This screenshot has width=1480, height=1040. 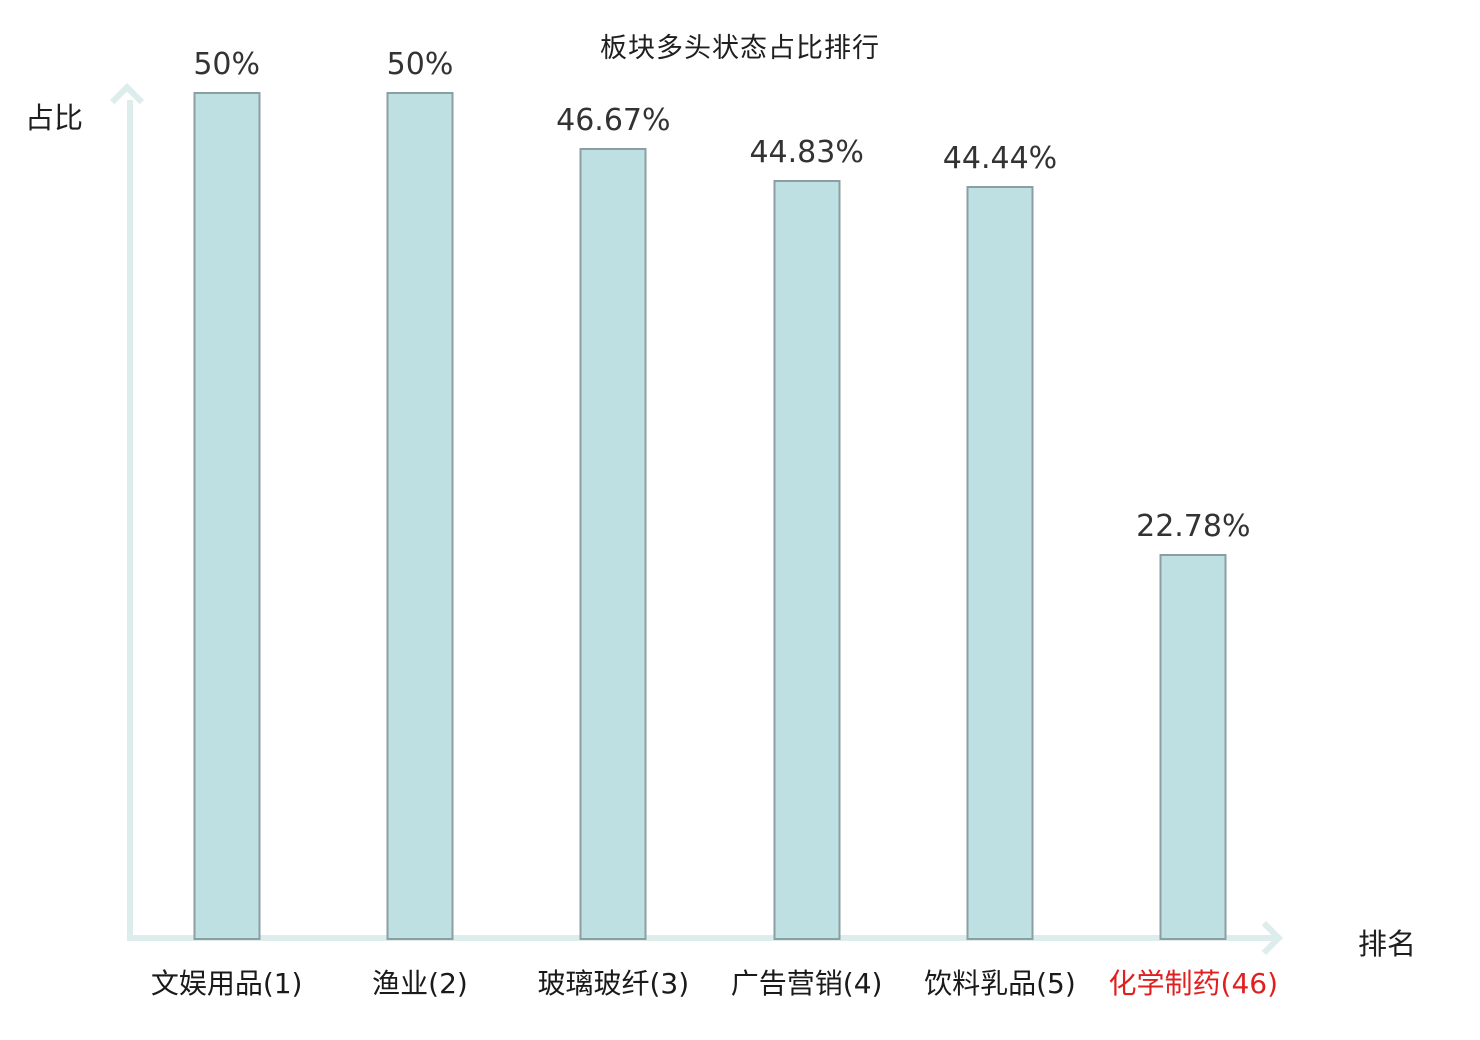 I want to click on bar-group: 50% 文娱用品(1), so click(x=226, y=523).